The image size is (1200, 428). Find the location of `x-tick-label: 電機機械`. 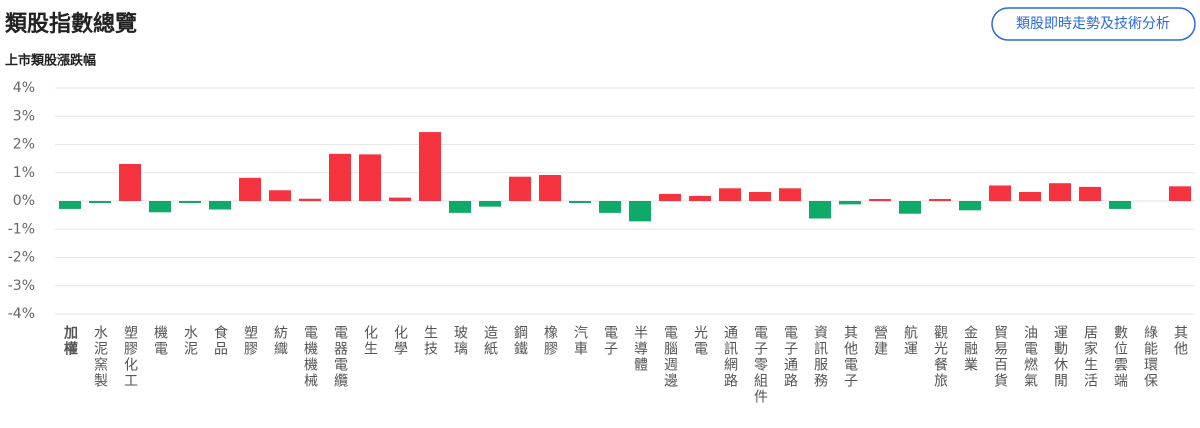

x-tick-label: 電機機械 is located at coordinates (310, 357).